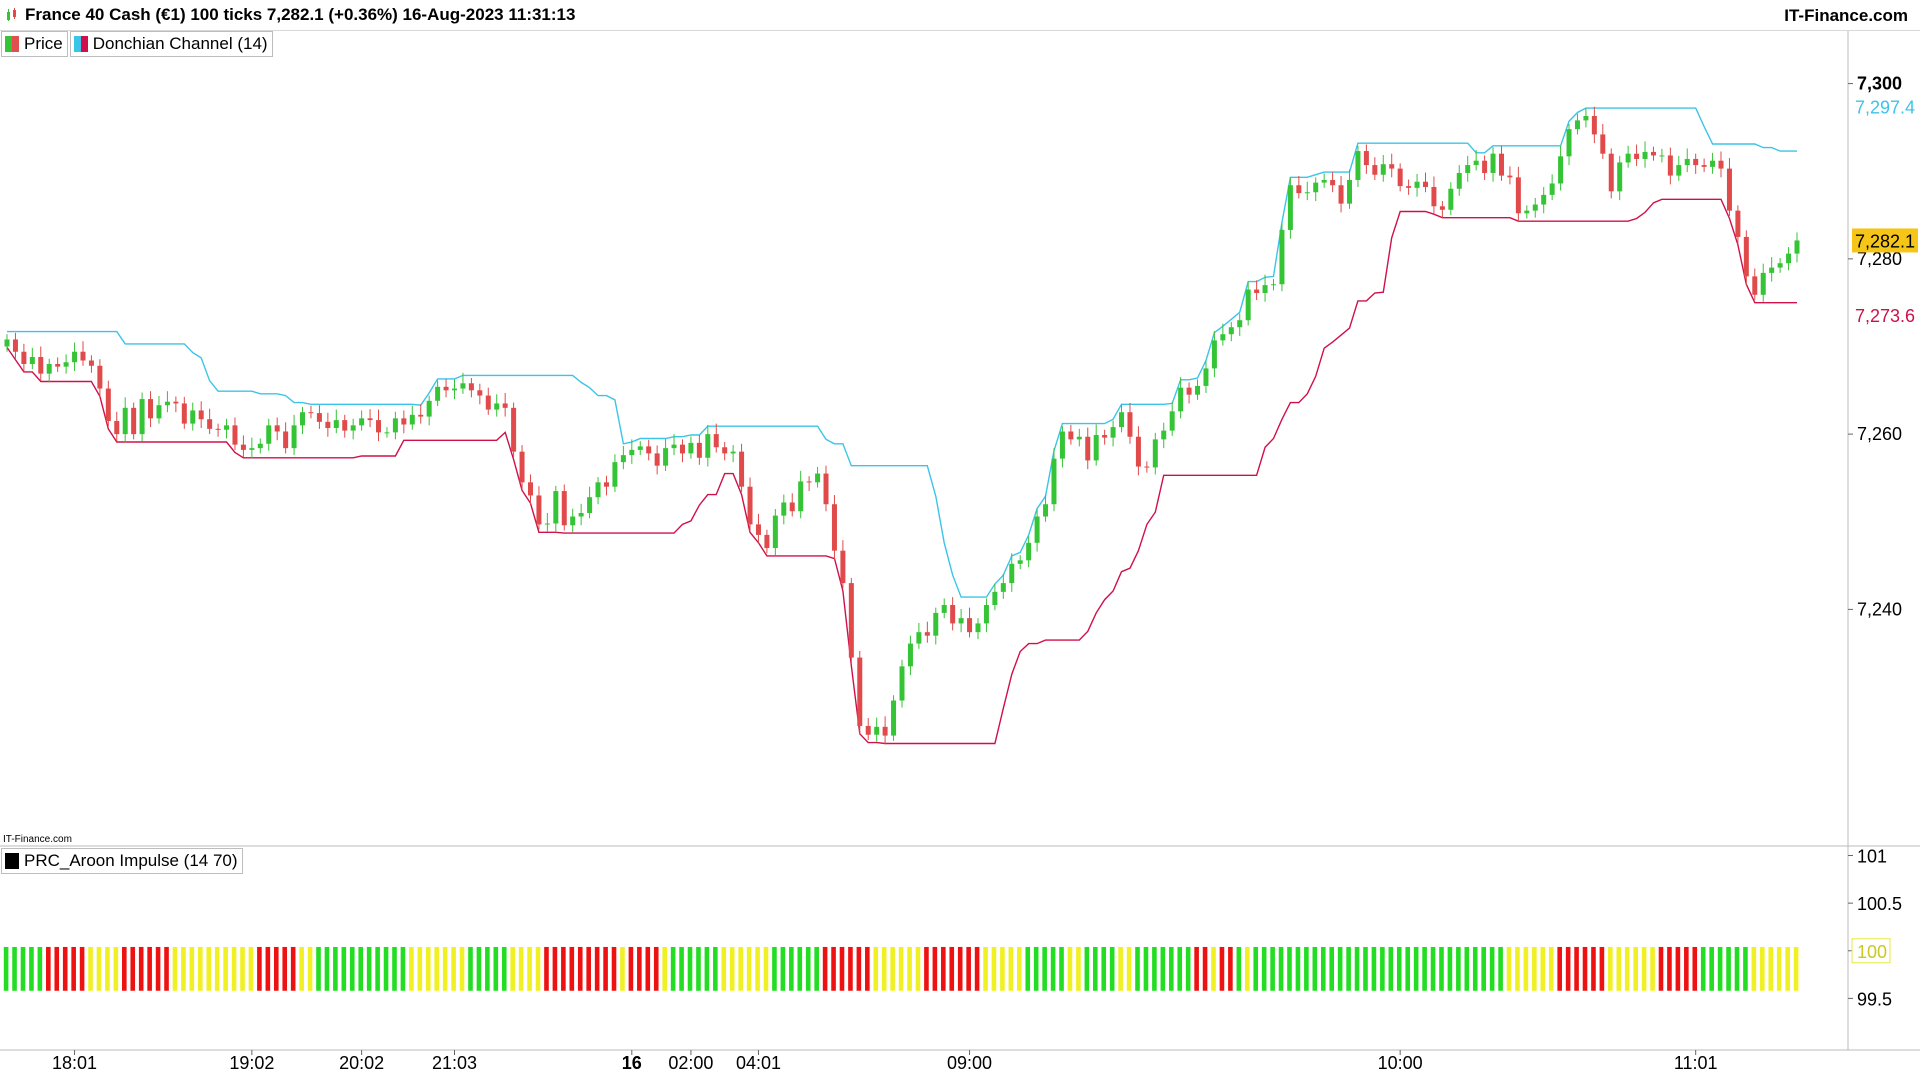  Describe the element at coordinates (1879, 609) in the screenshot. I see `price-tick-label: 7,240` at that location.